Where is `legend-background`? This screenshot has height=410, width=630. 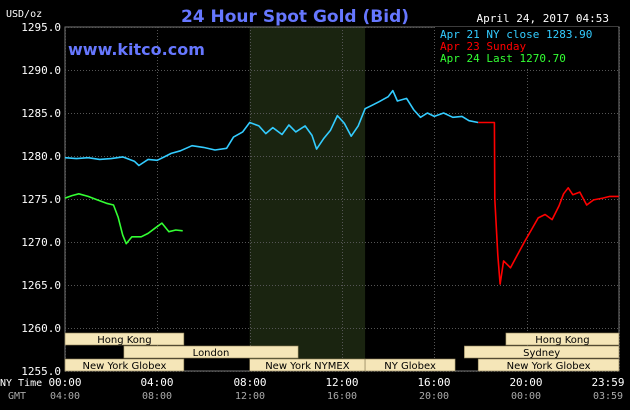
legend-background is located at coordinates (526, 47).